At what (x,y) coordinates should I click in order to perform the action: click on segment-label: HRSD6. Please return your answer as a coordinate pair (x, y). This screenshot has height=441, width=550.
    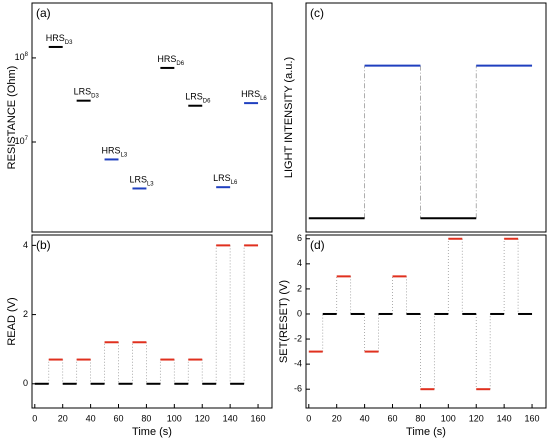
    Looking at the image, I should click on (170, 60).